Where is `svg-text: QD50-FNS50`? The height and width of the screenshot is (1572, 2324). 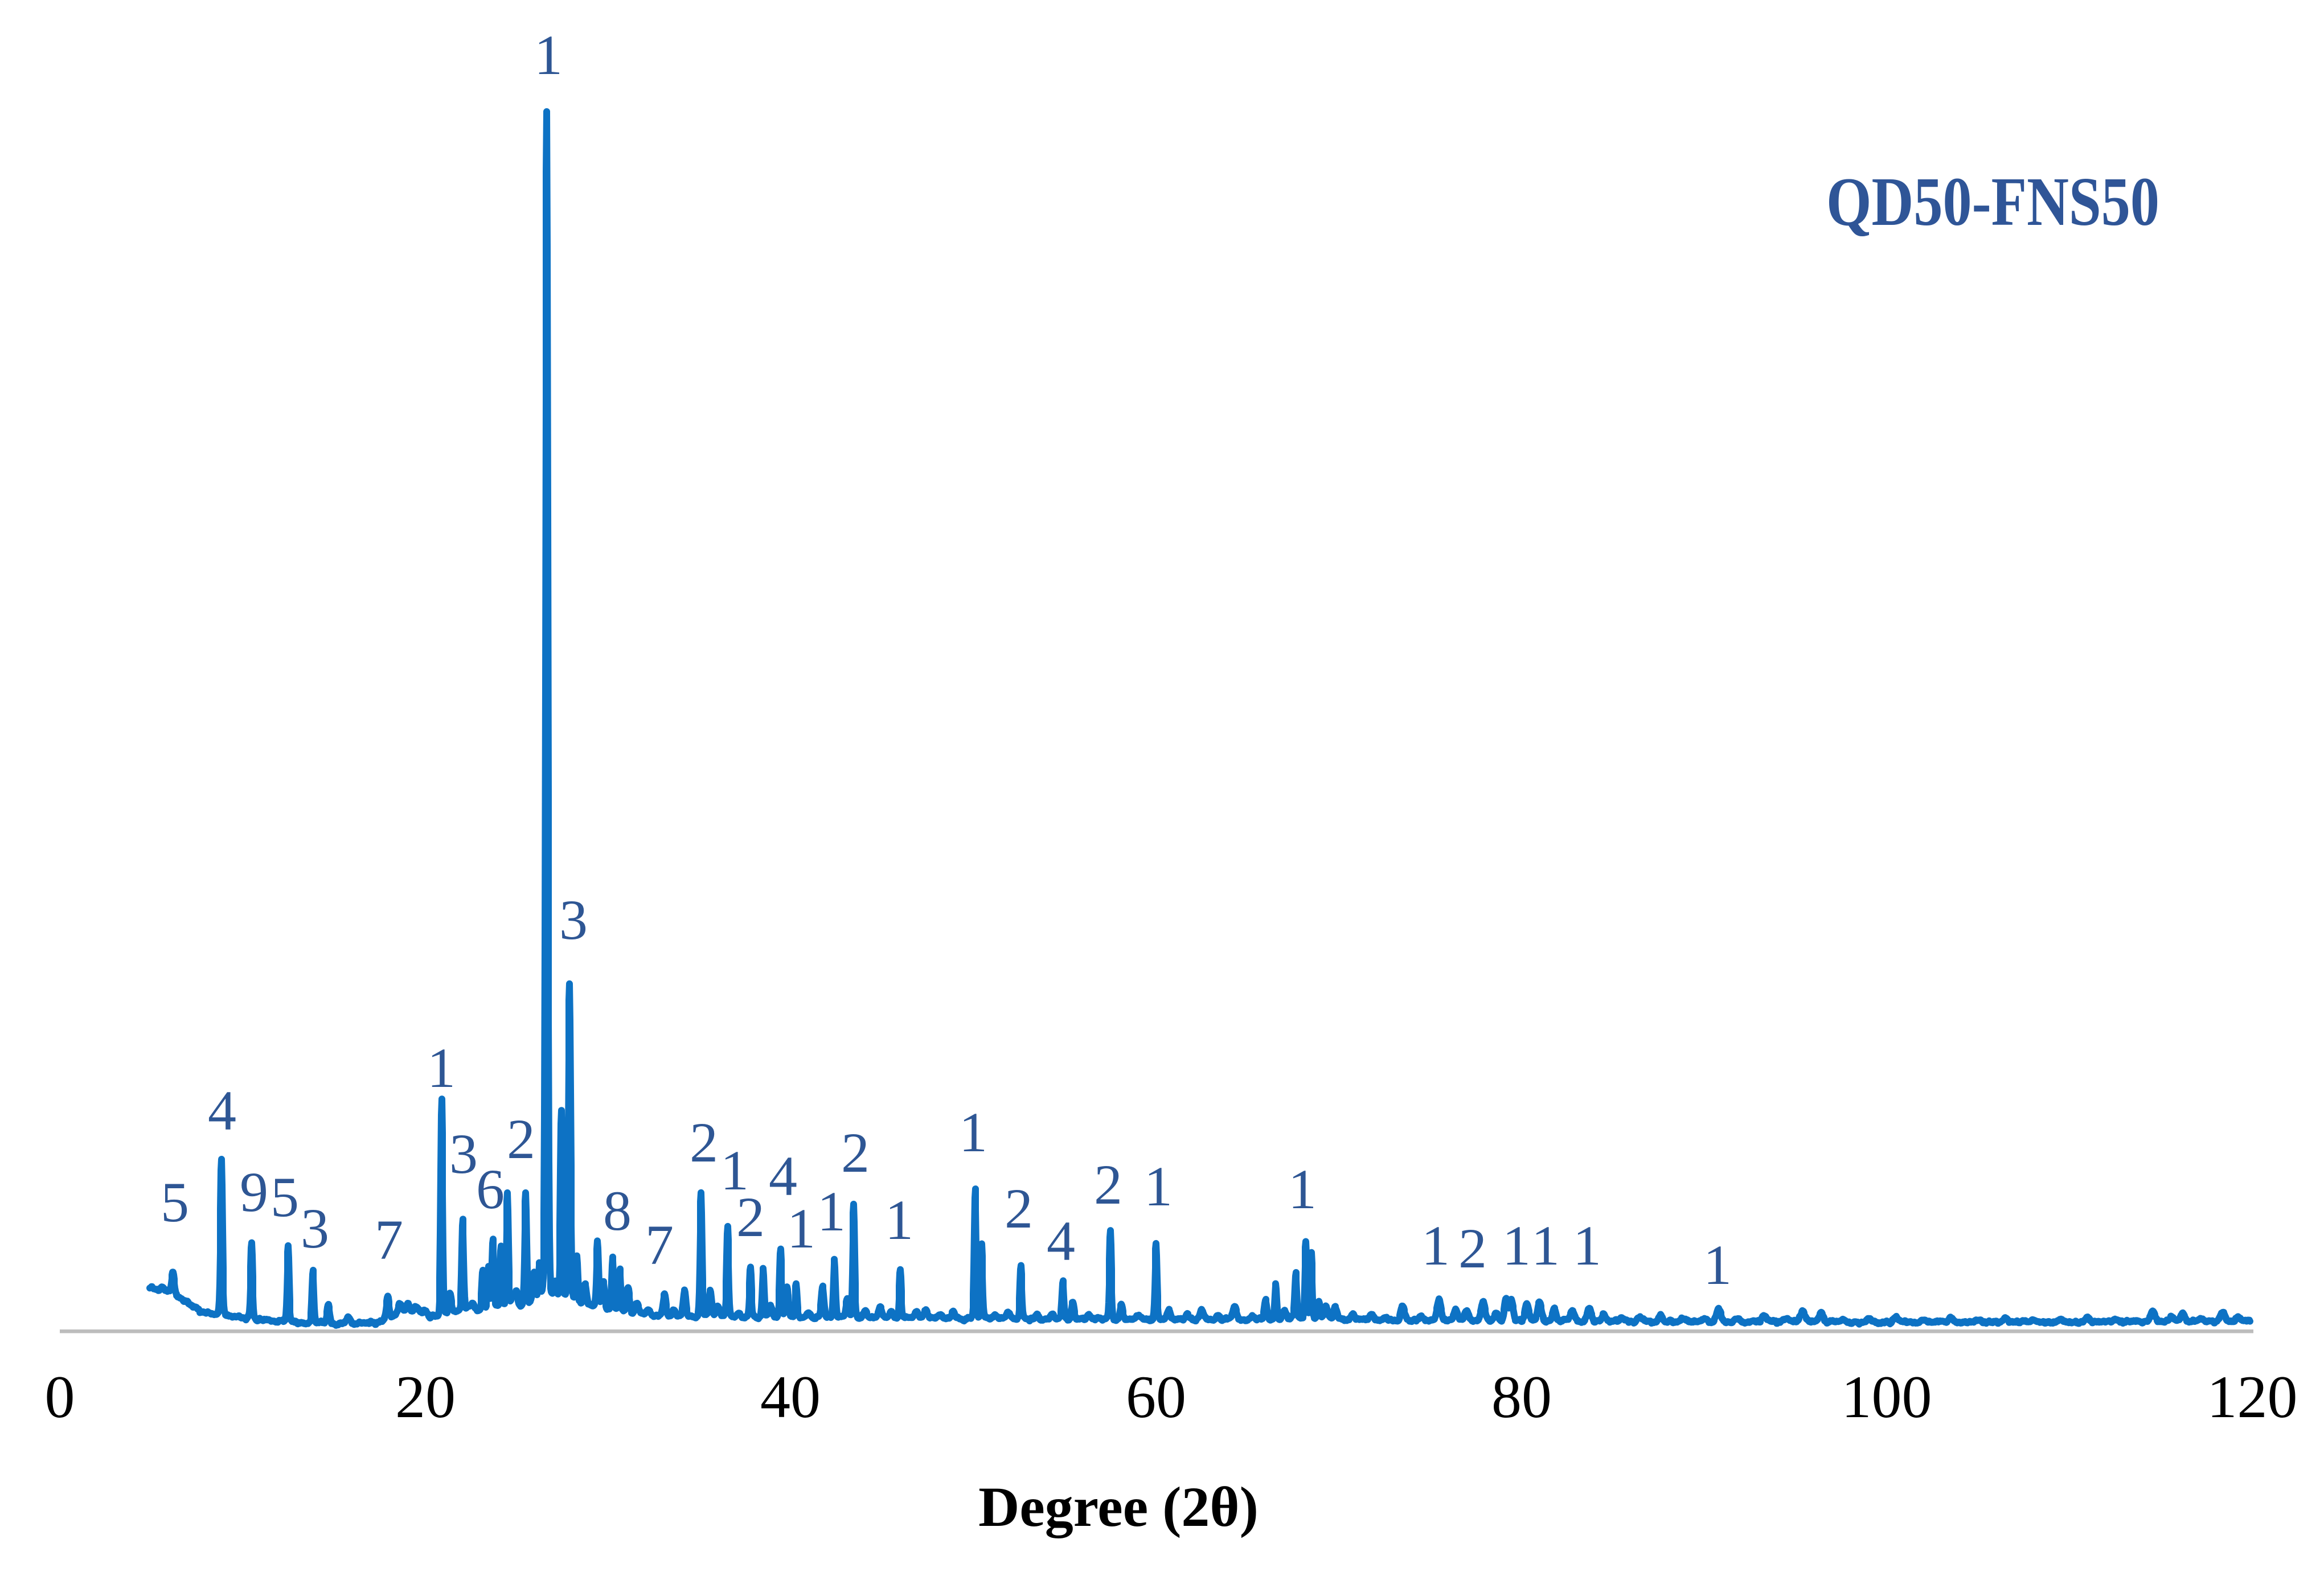 svg-text: QD50-FNS50 is located at coordinates (1993, 202).